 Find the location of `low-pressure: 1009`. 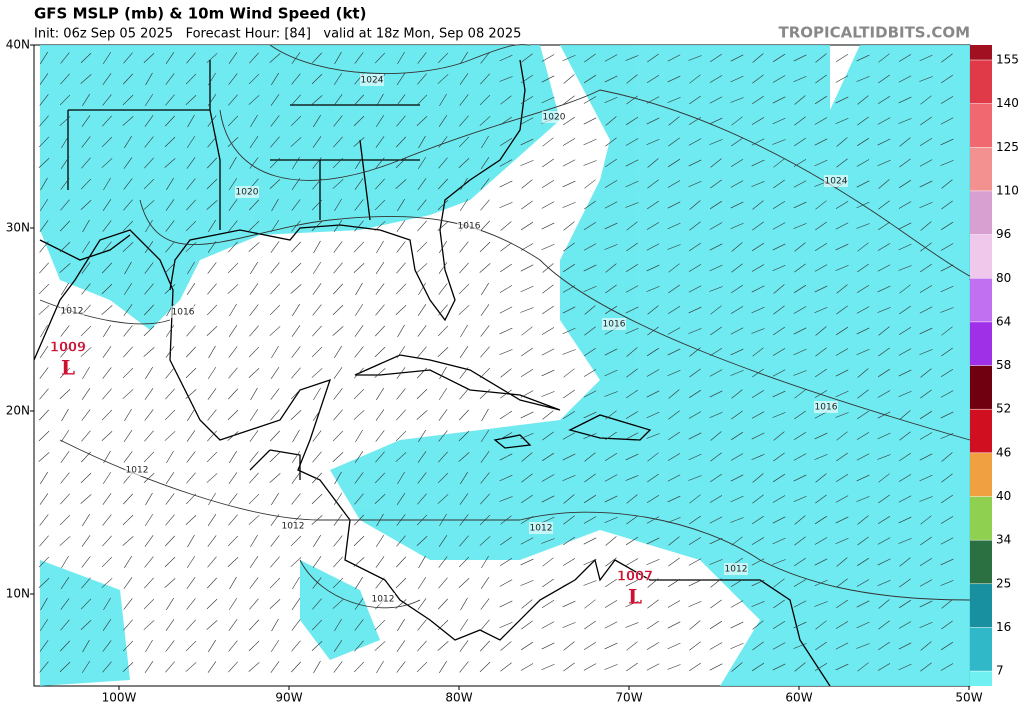

low-pressure: 1009 is located at coordinates (68, 348).